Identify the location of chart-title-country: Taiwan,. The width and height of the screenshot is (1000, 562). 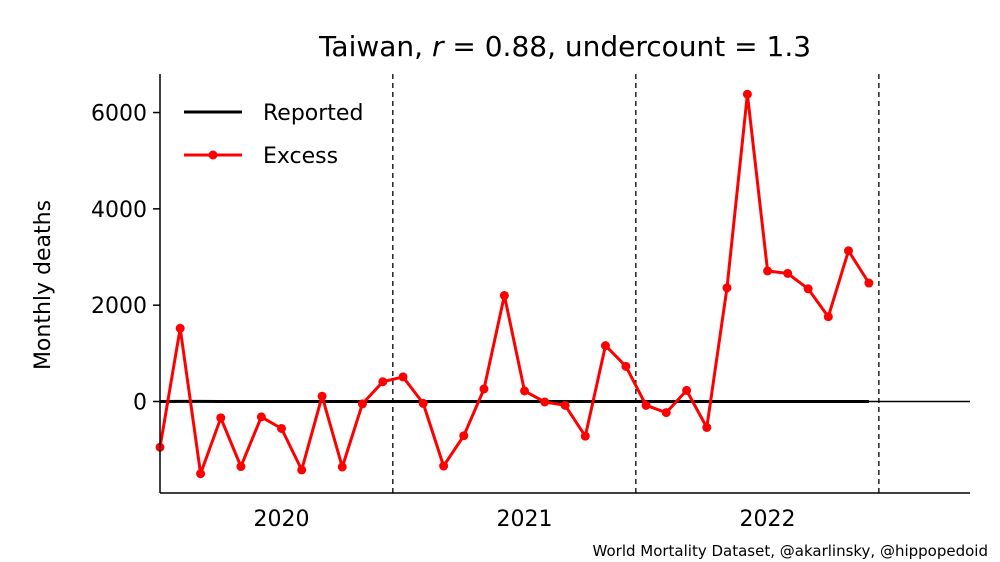
(375, 46).